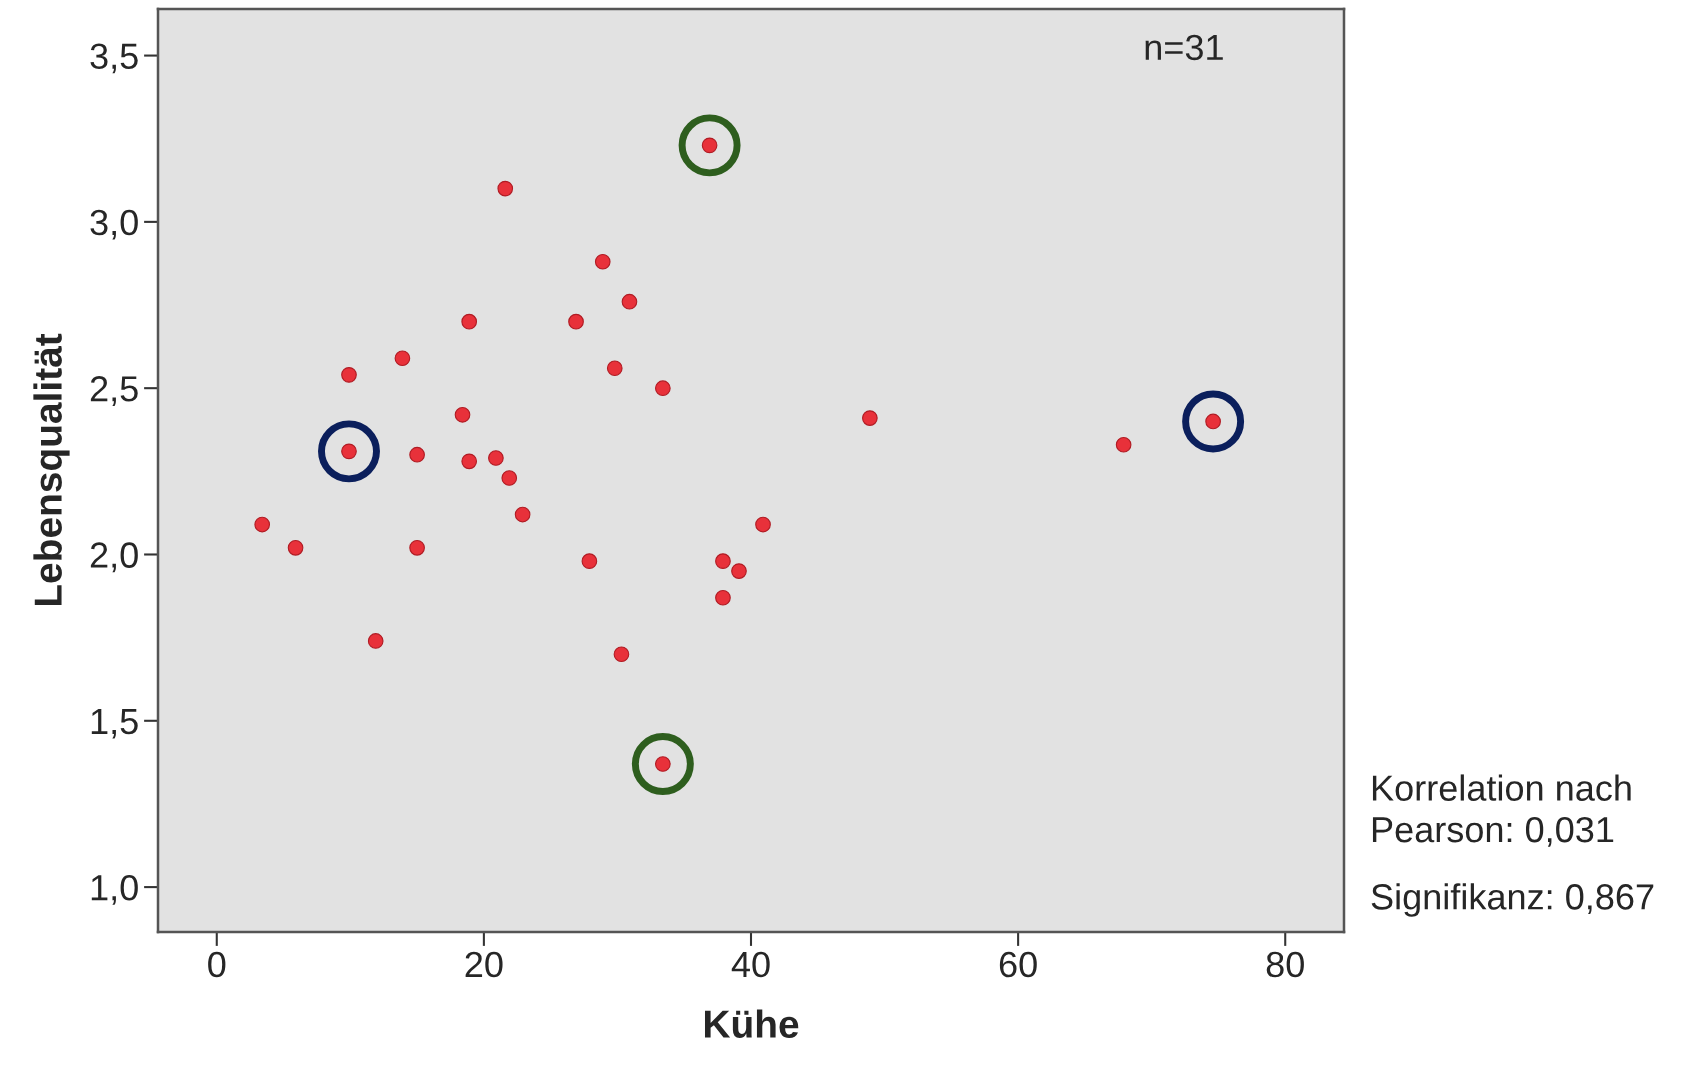 Image resolution: width=1683 pixels, height=1070 pixels. What do you see at coordinates (114, 224) in the screenshot?
I see `y-tick-label: 3,0` at bounding box center [114, 224].